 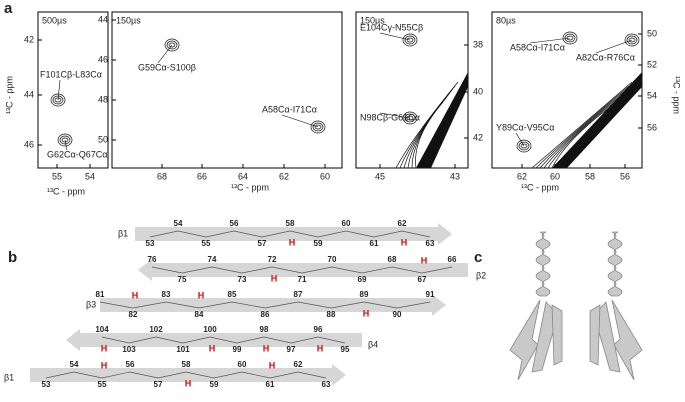 What do you see at coordinates (237, 349) in the screenshot?
I see `residue-number: 99` at bounding box center [237, 349].